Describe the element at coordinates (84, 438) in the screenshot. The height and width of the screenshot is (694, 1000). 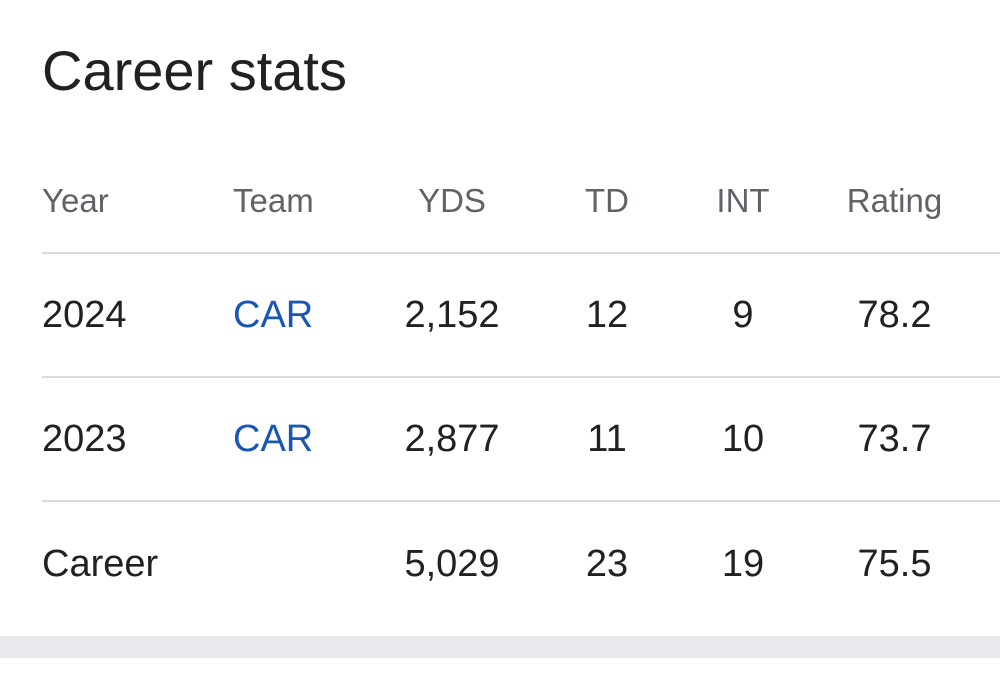
I see `year-cell: 2023` at that location.